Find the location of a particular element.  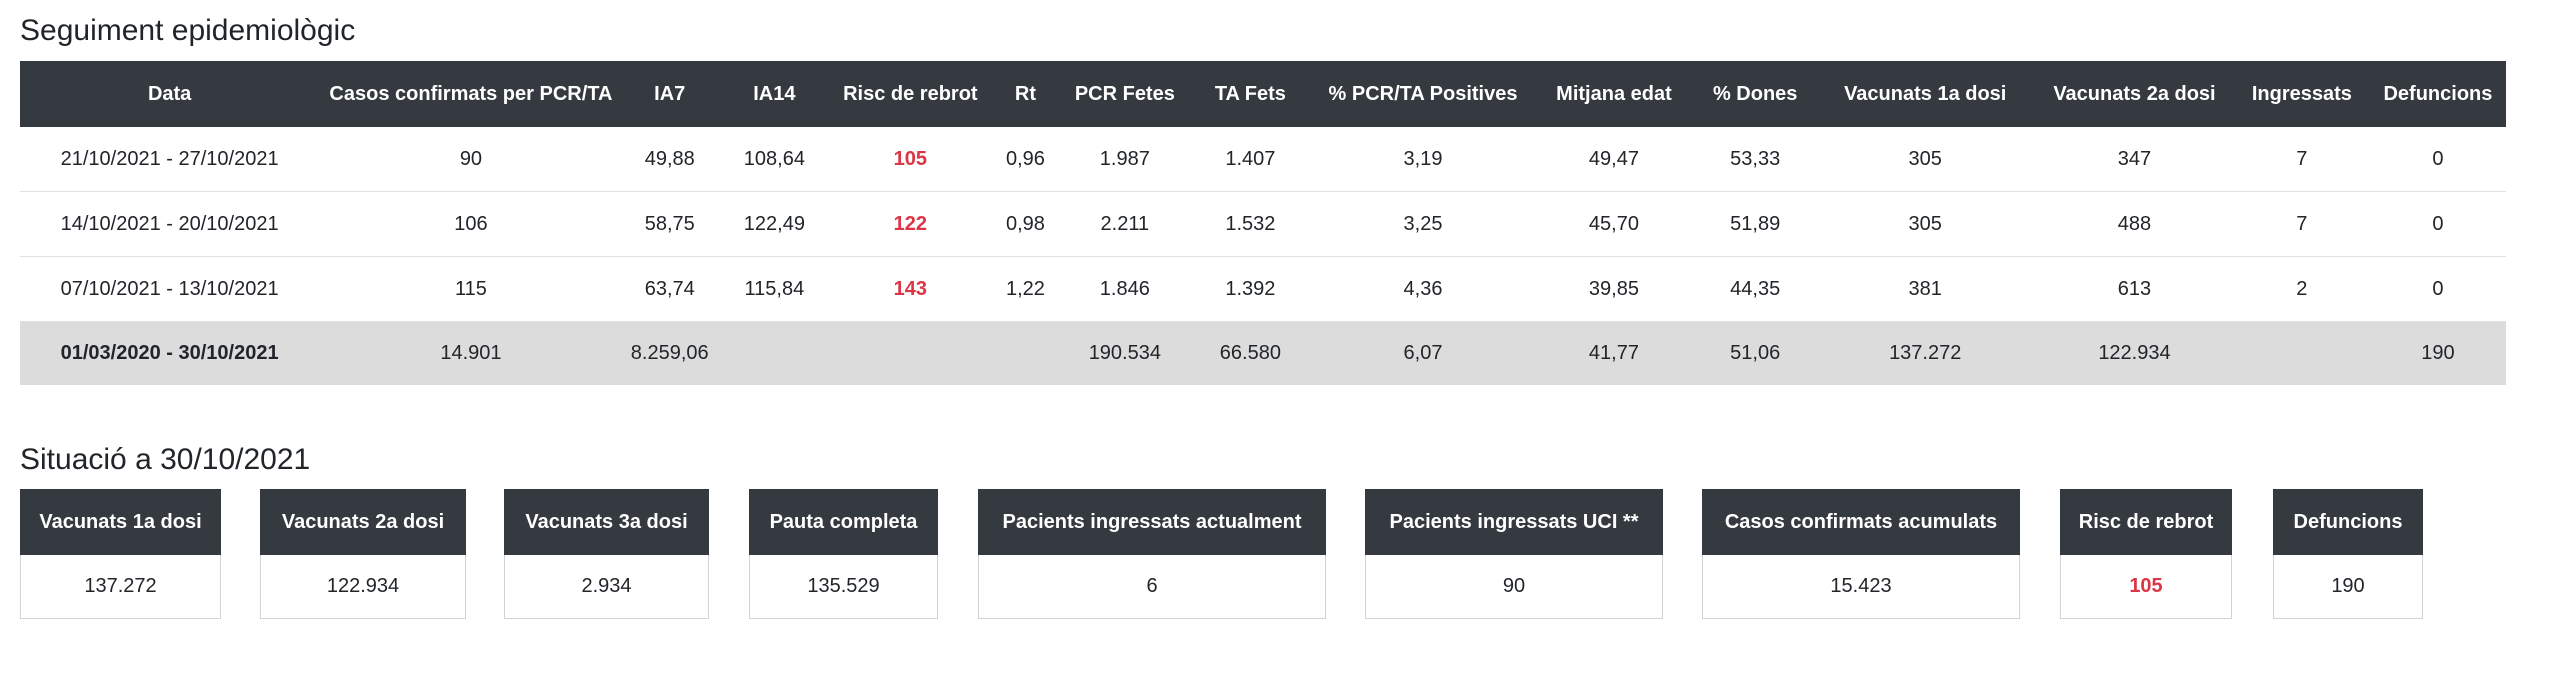

cell-ia14: 115,84 is located at coordinates (774, 289).